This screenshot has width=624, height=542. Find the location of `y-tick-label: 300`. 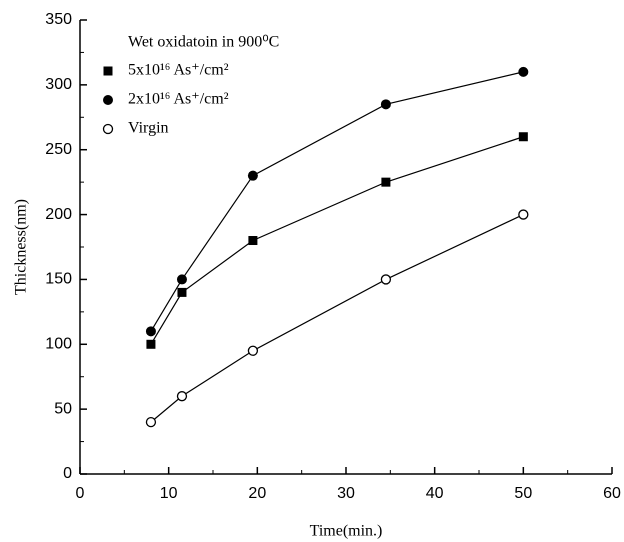

y-tick-label: 300 is located at coordinates (58, 84).